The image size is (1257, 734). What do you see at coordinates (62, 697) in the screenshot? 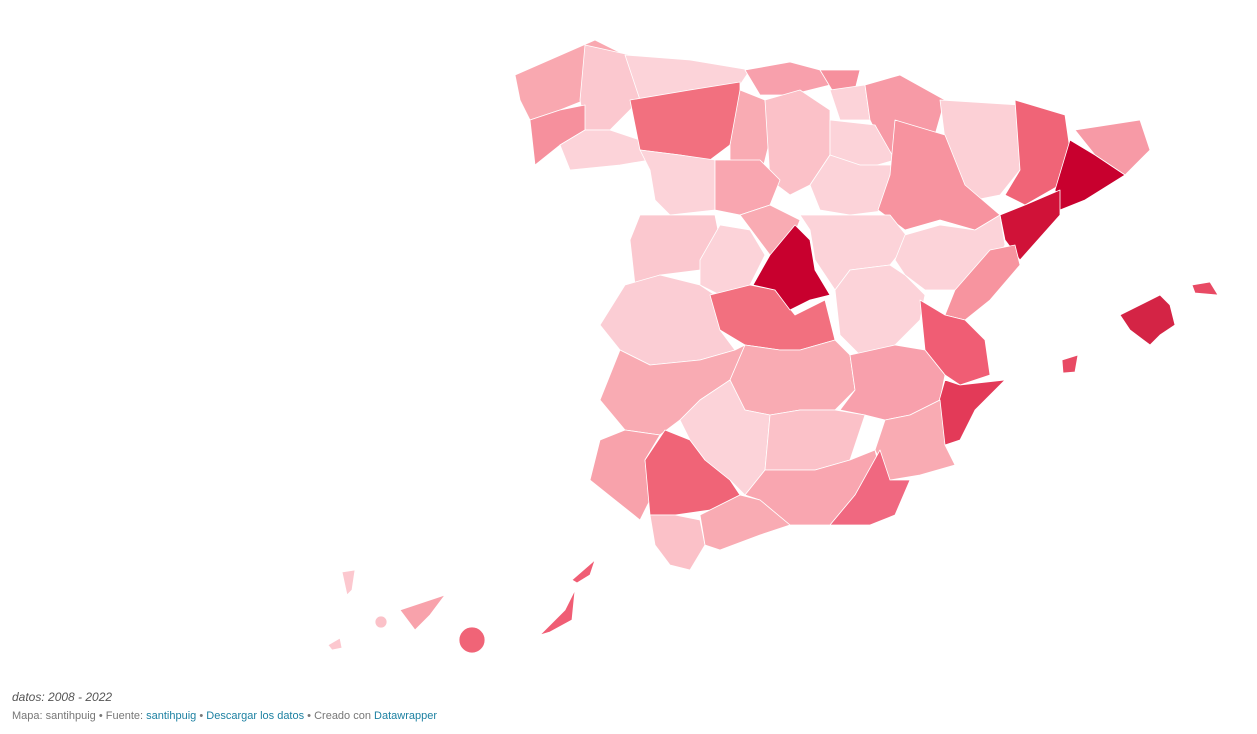
I see `footer-note: datos: 2008 - 2022` at bounding box center [62, 697].